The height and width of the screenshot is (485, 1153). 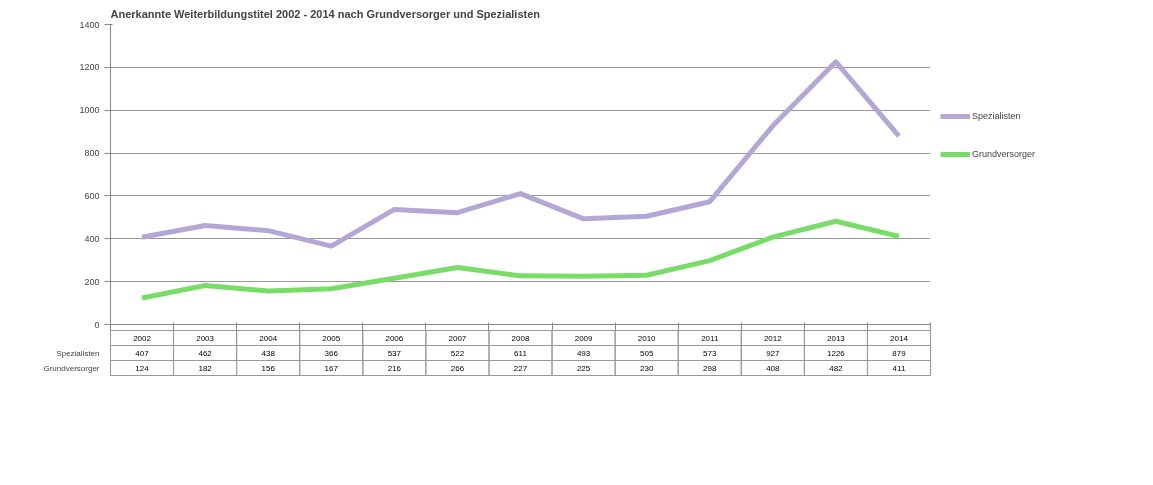 I want to click on x-tick-label: 2004, so click(x=268, y=338).